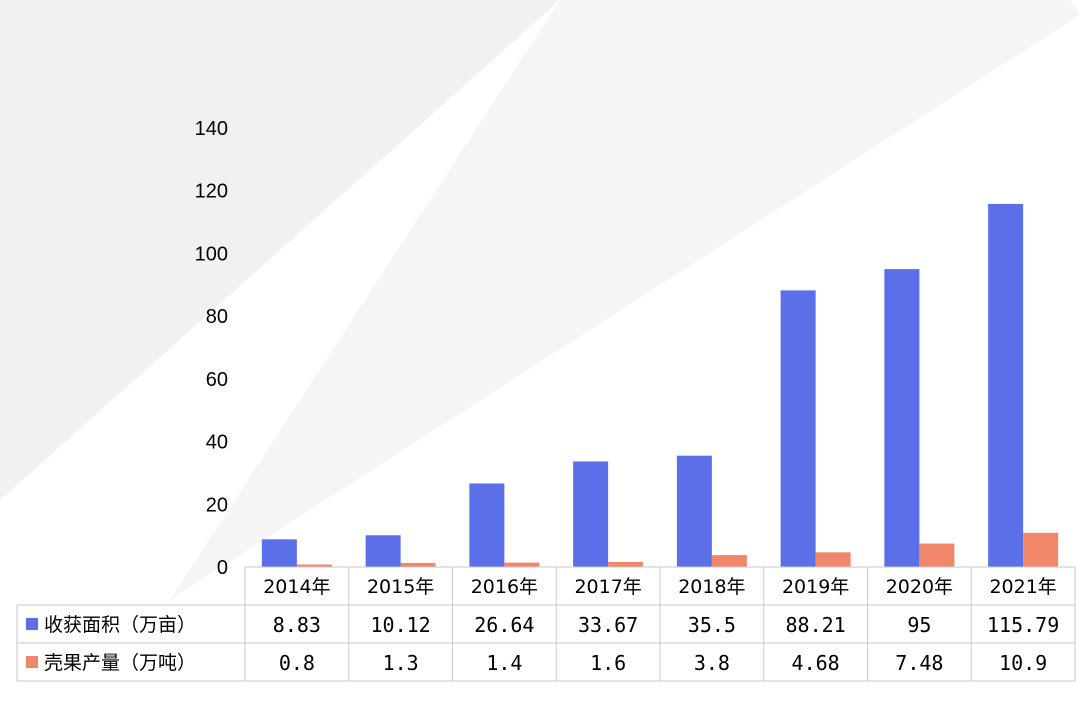  What do you see at coordinates (711, 587) in the screenshot?
I see `x-tick-label: 2018年` at bounding box center [711, 587].